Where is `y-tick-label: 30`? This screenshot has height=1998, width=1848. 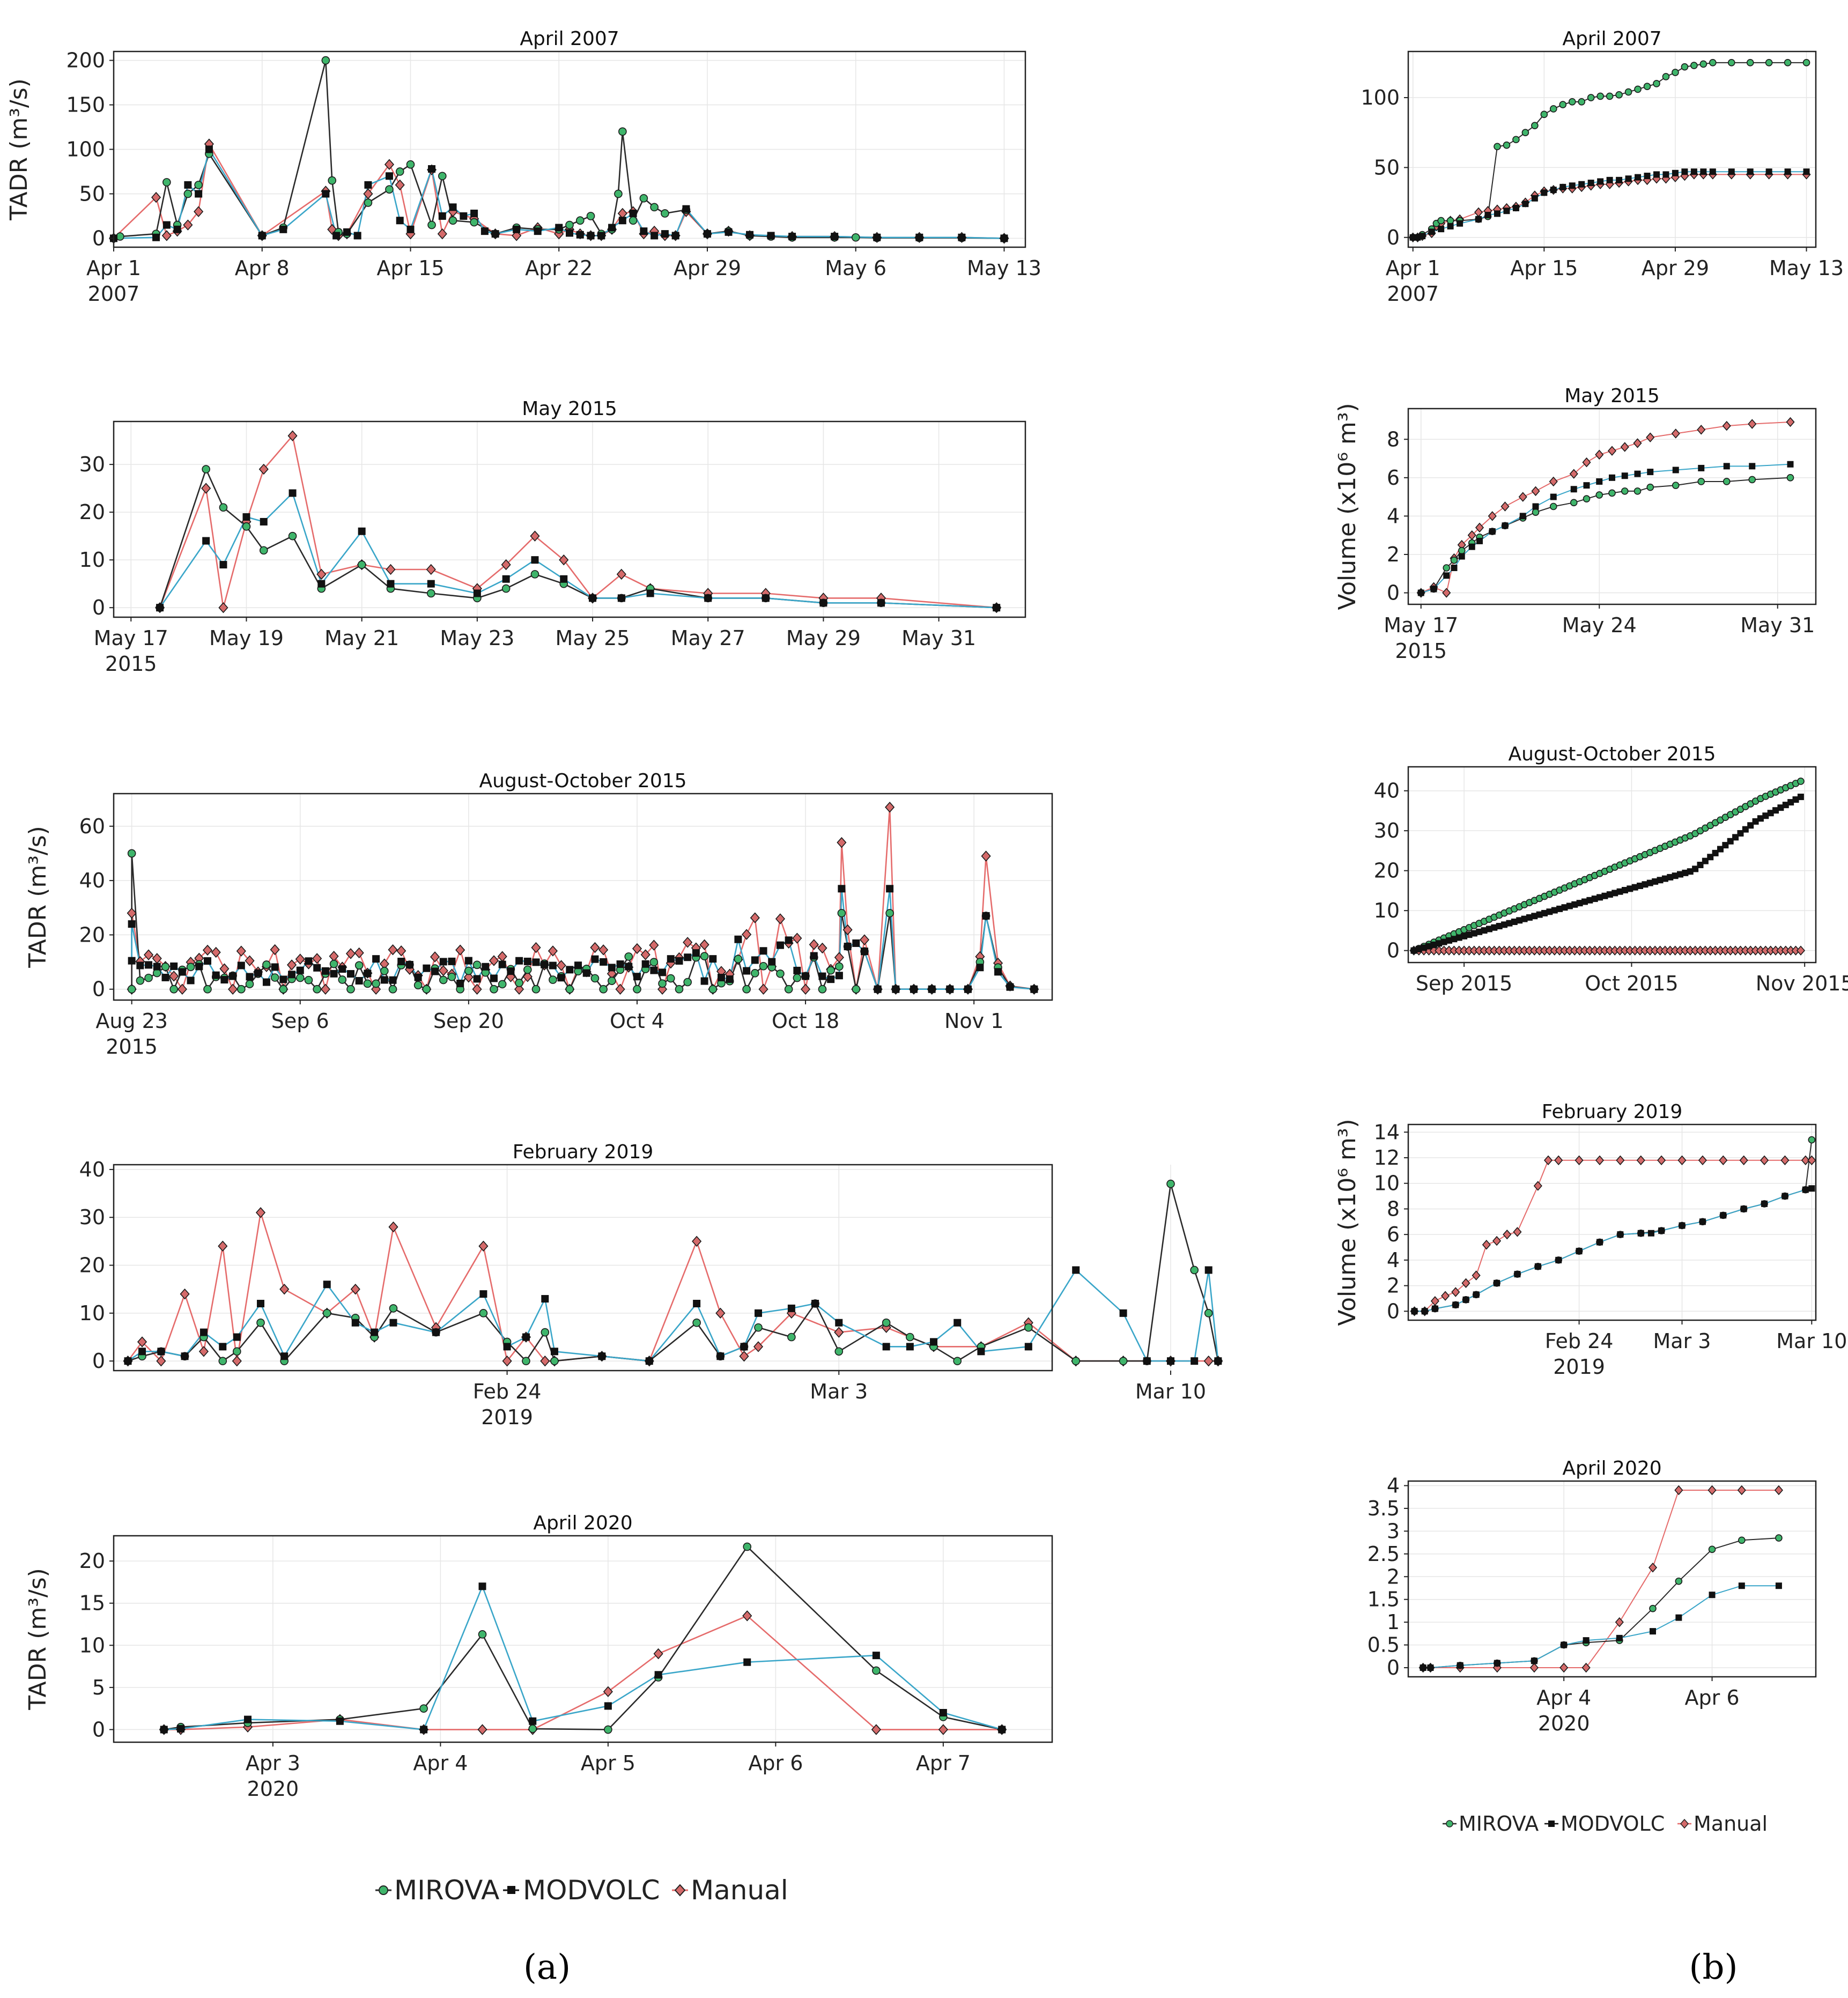 y-tick-label: 30 is located at coordinates (92, 1217).